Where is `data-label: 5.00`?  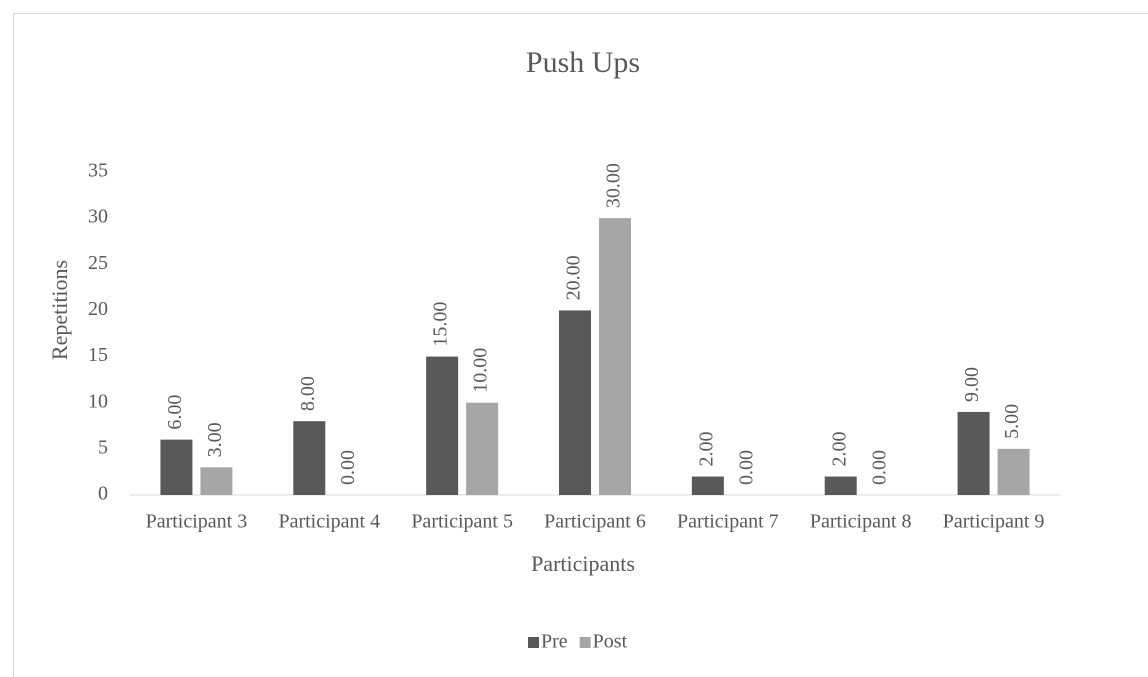
data-label: 5.00 is located at coordinates (1012, 421).